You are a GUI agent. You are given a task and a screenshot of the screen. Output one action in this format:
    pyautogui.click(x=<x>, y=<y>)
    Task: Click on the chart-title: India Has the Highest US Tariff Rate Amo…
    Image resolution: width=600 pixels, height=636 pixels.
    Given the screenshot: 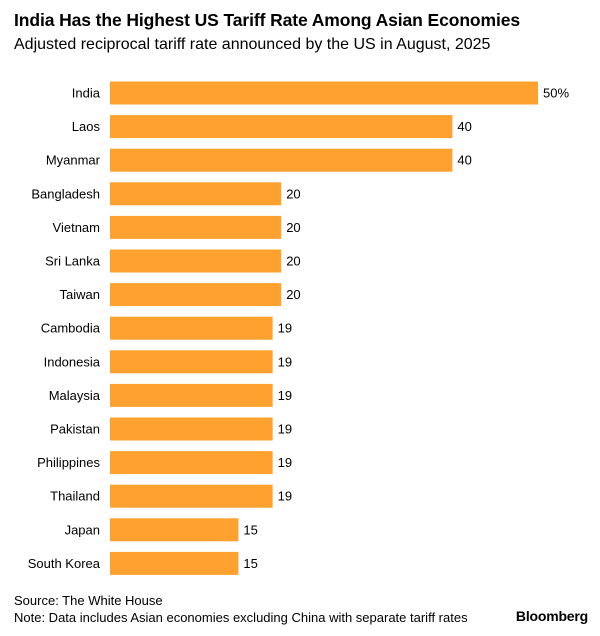 What is the action you would take?
    pyautogui.click(x=267, y=20)
    